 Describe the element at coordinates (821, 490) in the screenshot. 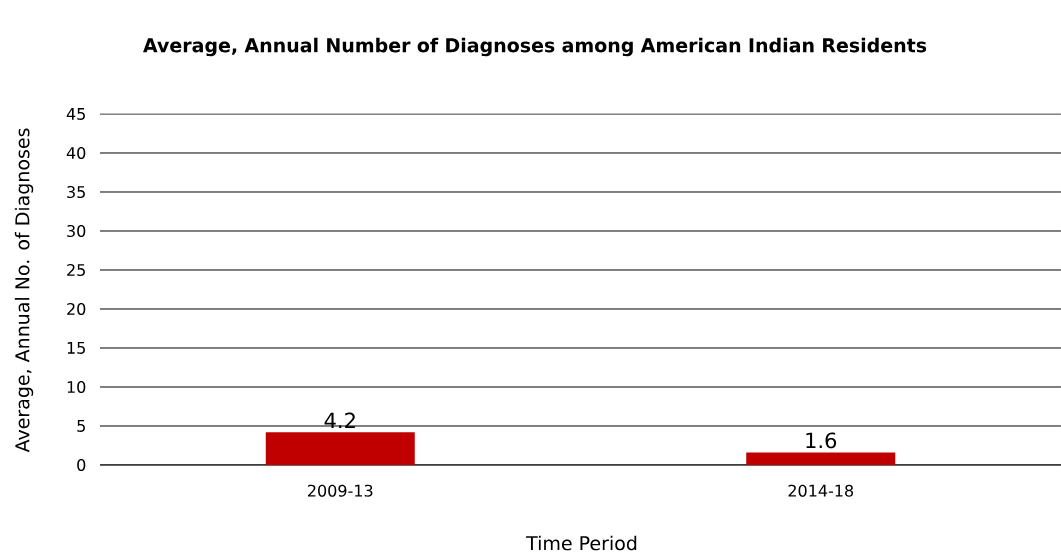

I see `x-tick-label: 2014-18` at that location.